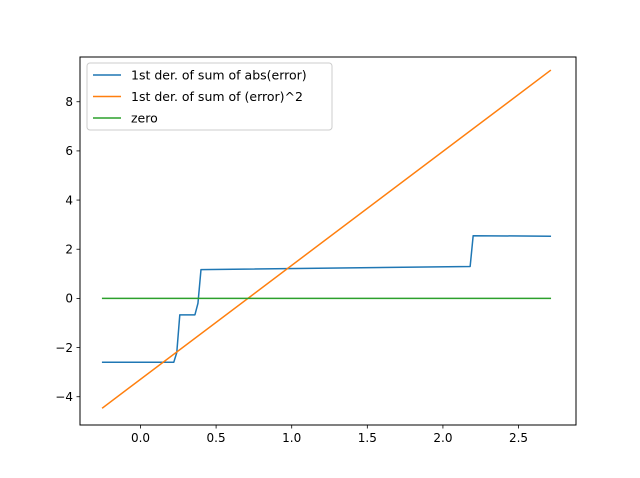 This screenshot has width=640, height=478. What do you see at coordinates (329, 435) in the screenshot?
I see `x-axis: 0.0 0.5 1.0 1.5 2.0 2.5` at bounding box center [329, 435].